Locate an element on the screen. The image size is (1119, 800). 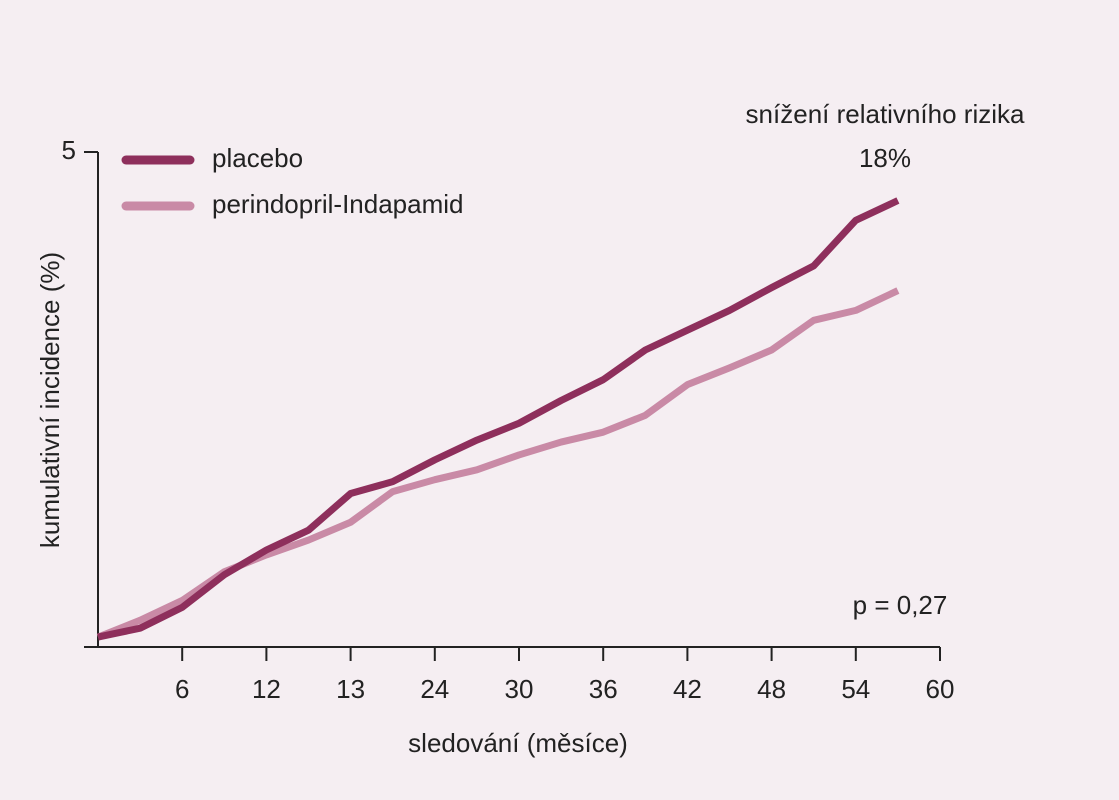
x-tick-label: 24 is located at coordinates (434, 689).